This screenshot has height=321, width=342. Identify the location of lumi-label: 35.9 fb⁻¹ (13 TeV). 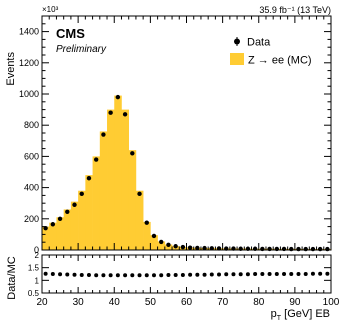
(295, 10).